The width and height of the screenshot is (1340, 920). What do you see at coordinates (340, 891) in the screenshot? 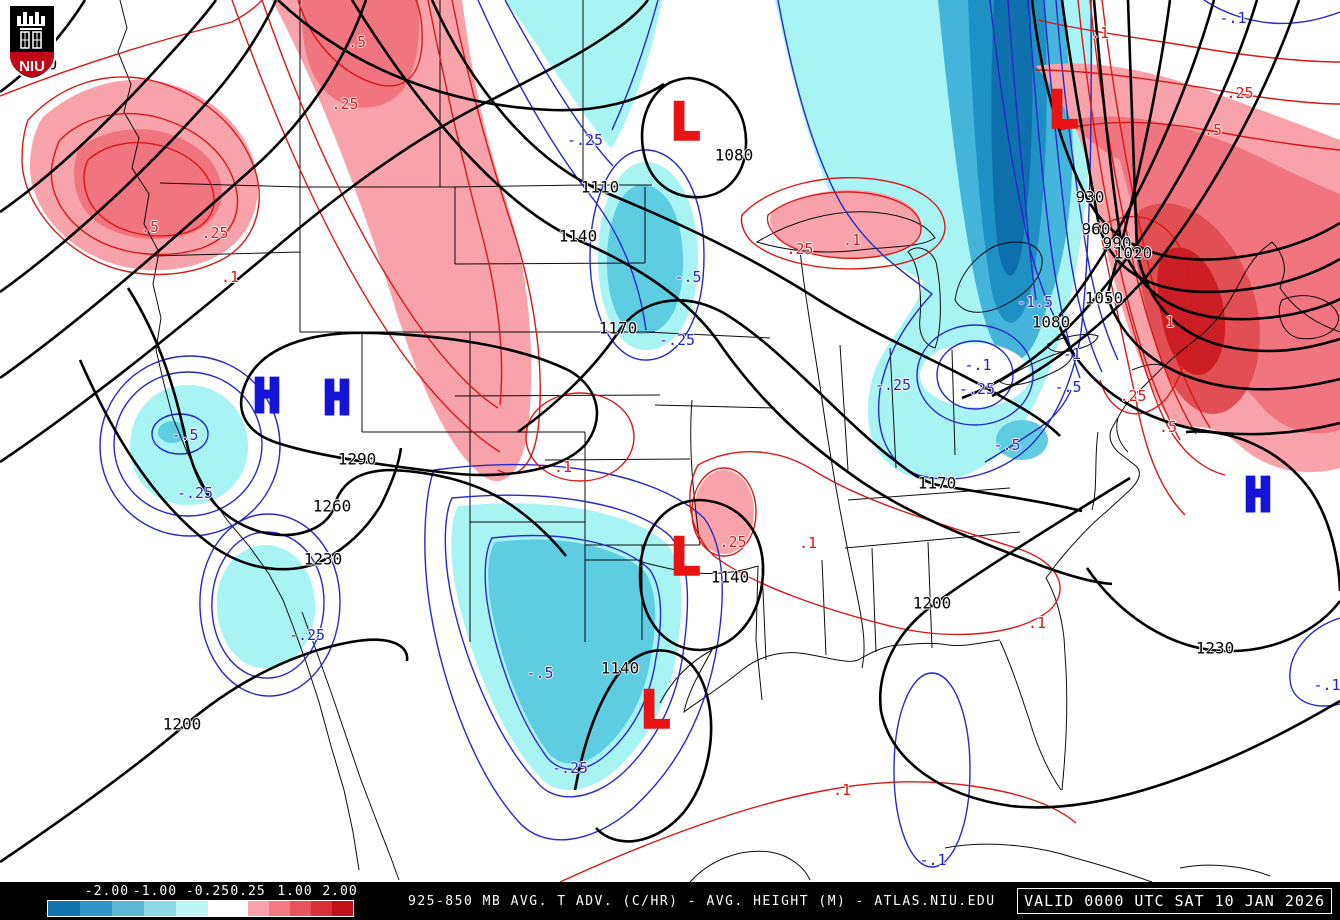
I see `legend-tick-label: 2.00` at bounding box center [340, 891].